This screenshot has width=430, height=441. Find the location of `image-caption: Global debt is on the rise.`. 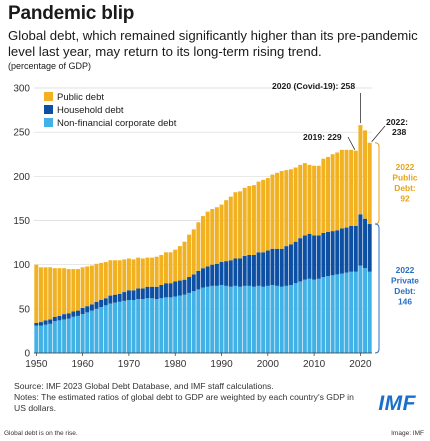

image-caption: Global debt is on the rise. is located at coordinates (41, 433).